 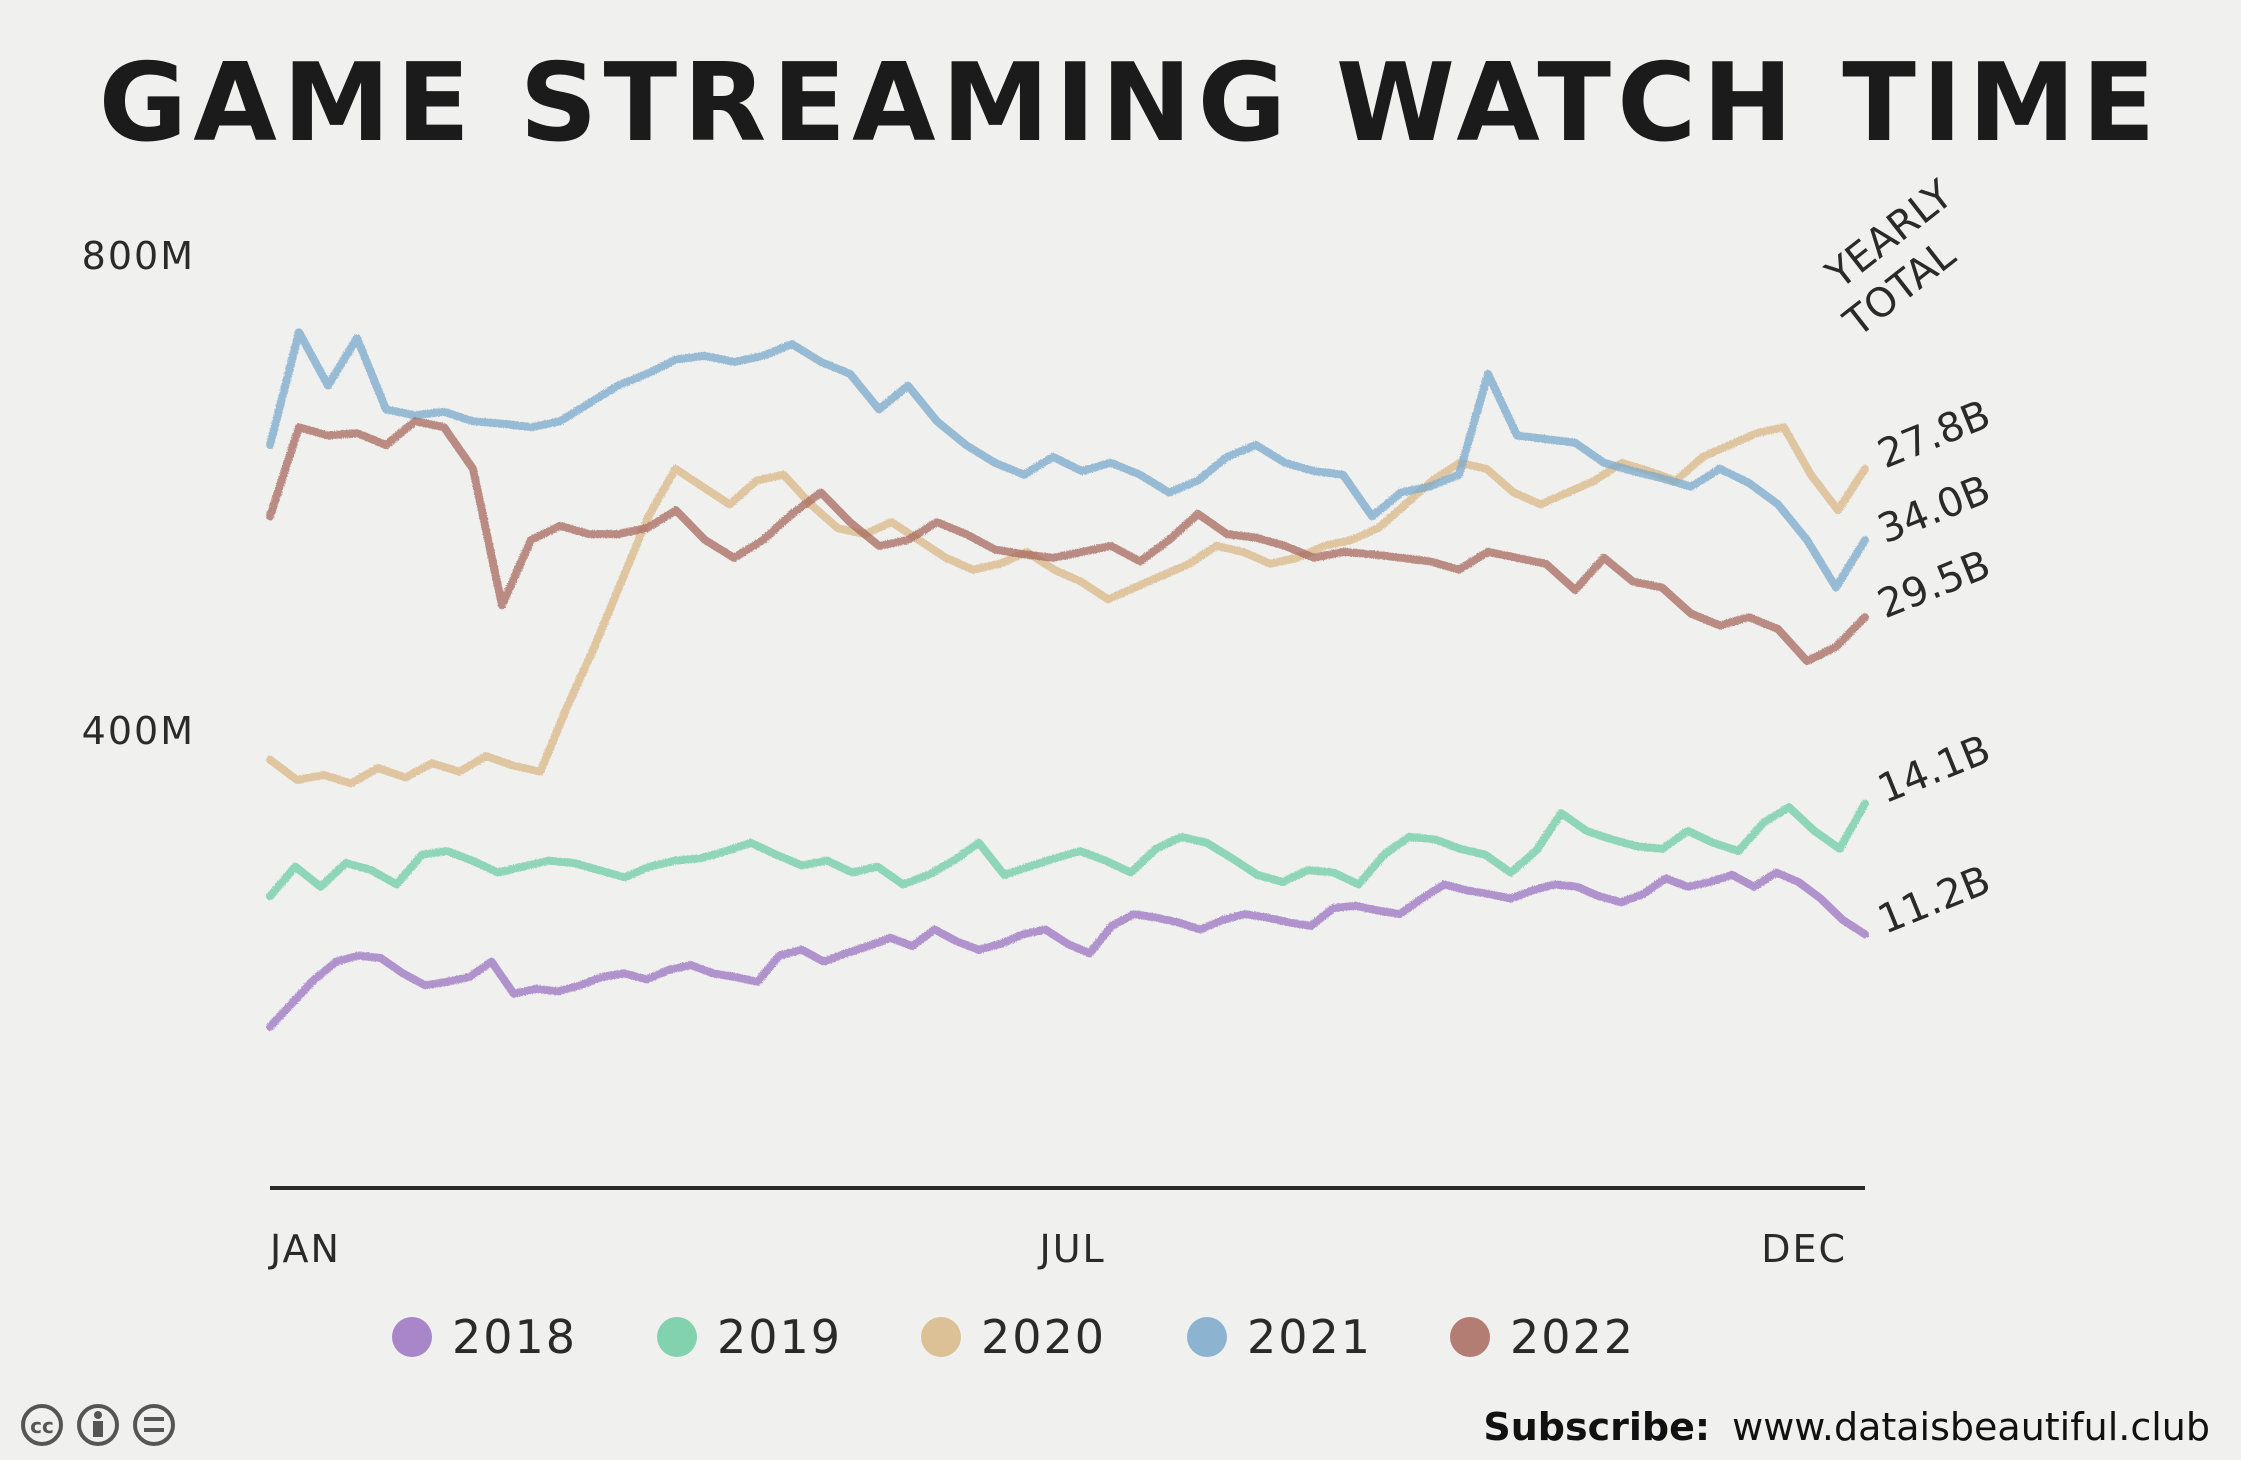 What do you see at coordinates (138, 493) in the screenshot?
I see `y-axis: 400M 800M` at bounding box center [138, 493].